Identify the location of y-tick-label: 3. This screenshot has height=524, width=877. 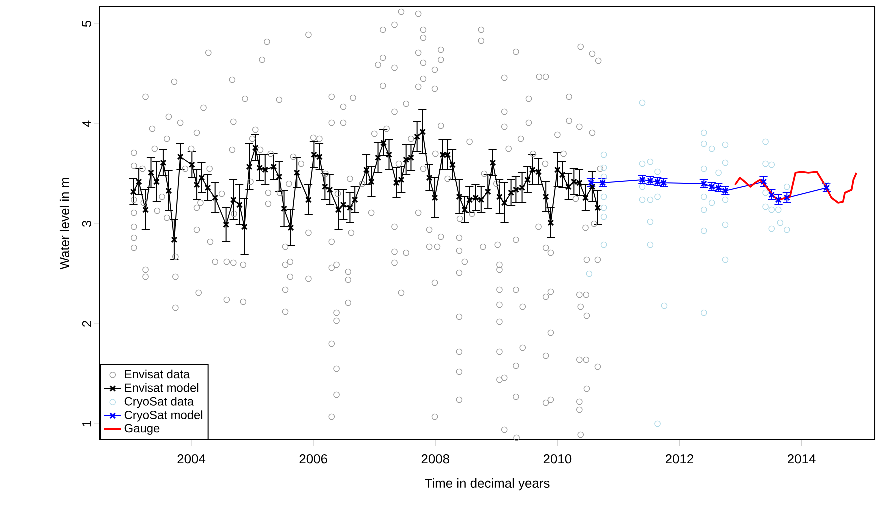
(87, 224).